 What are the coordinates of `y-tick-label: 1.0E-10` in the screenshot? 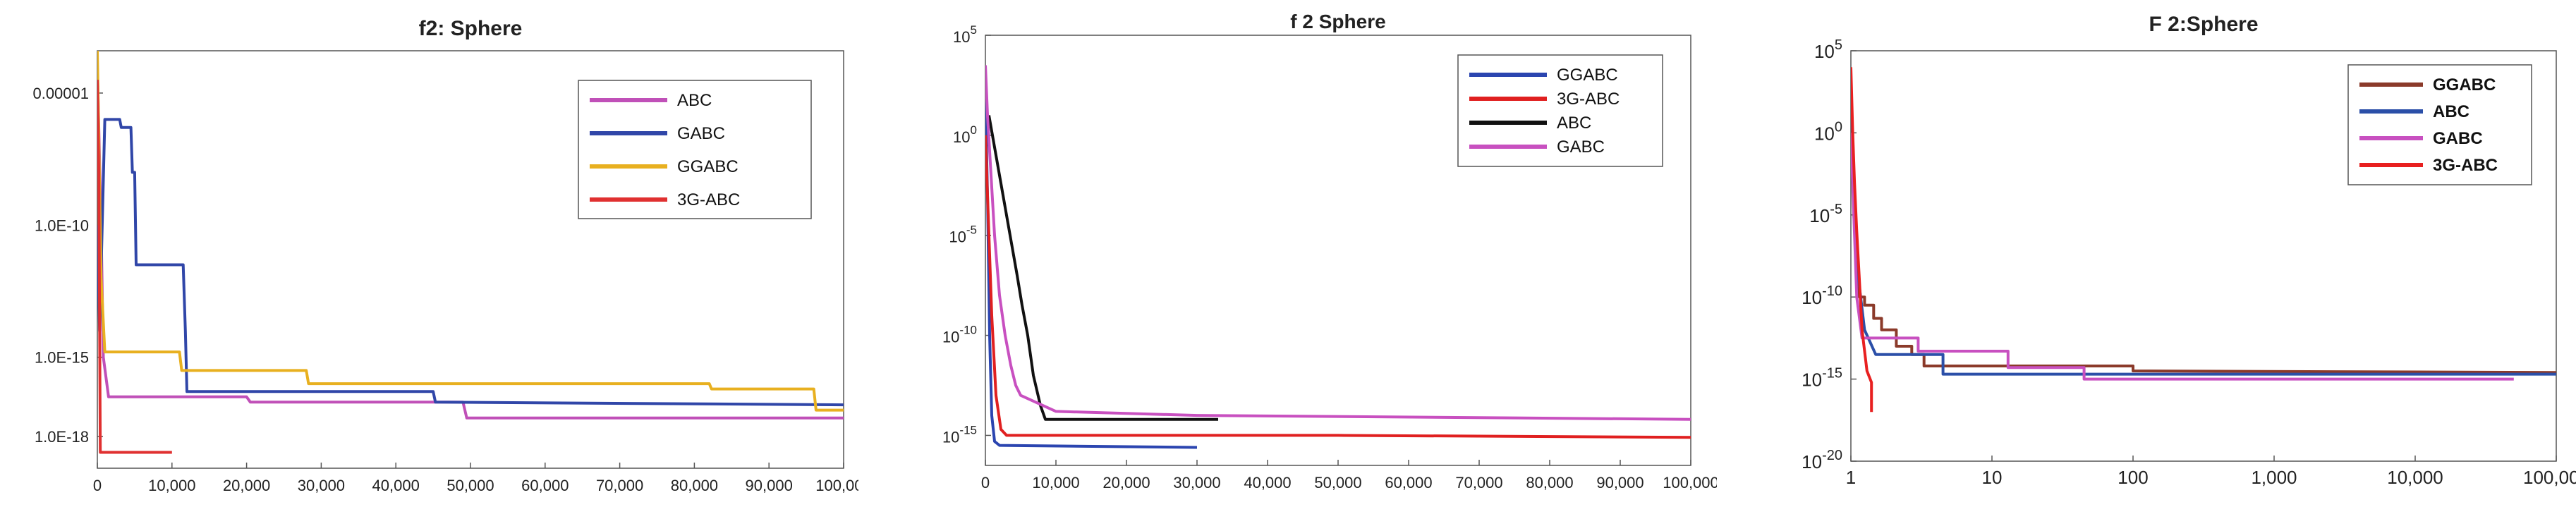 It's located at (62, 225).